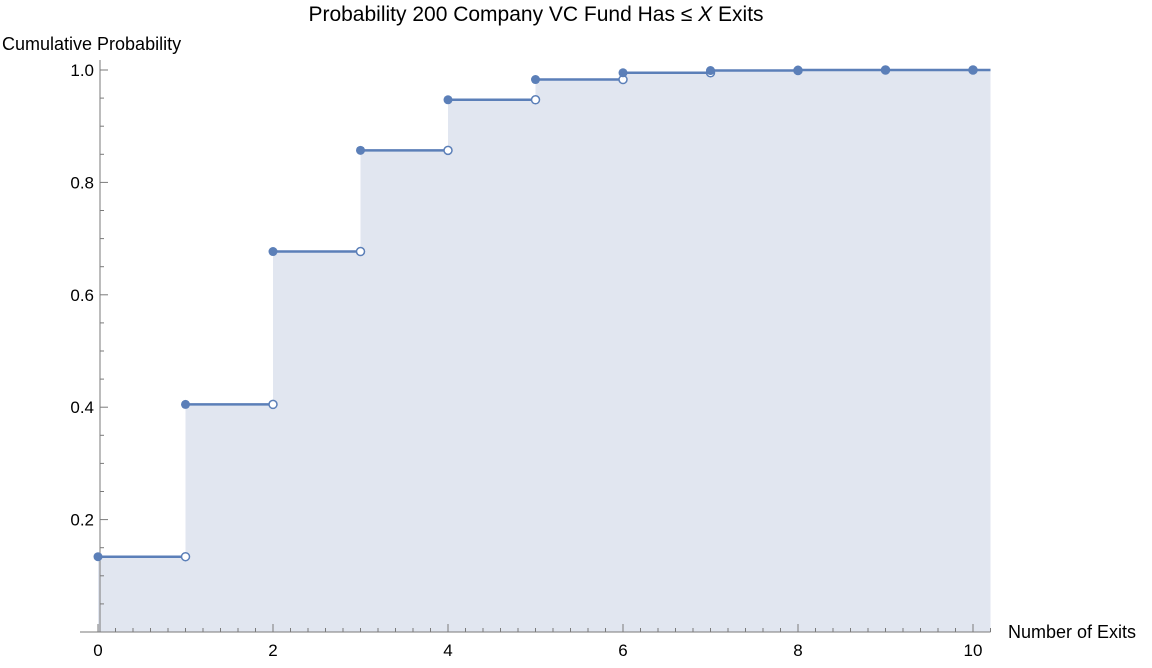 The height and width of the screenshot is (668, 1152). What do you see at coordinates (82, 520) in the screenshot?
I see `y-tick-label: 0.2` at bounding box center [82, 520].